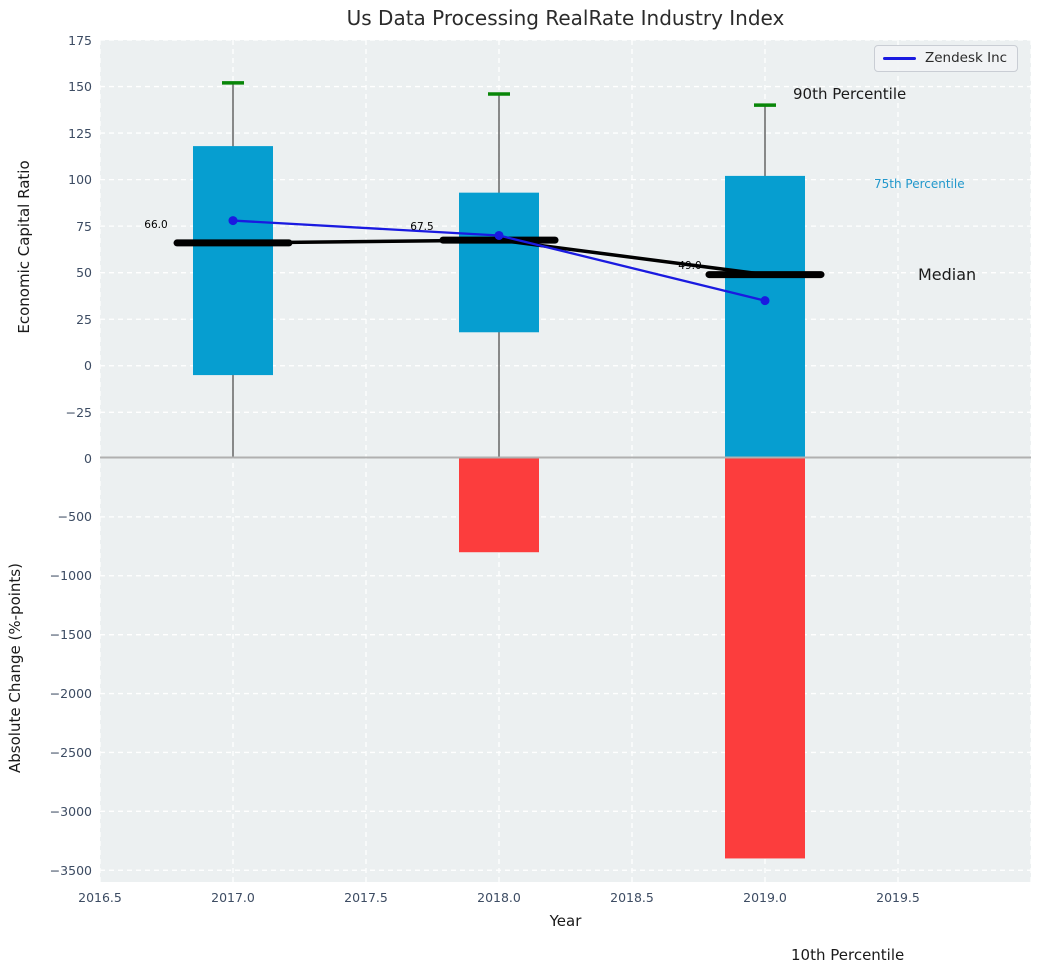 This screenshot has height=976, width=1039. Describe the element at coordinates (80, 40) in the screenshot. I see `top-y-tick-label: 175` at that location.